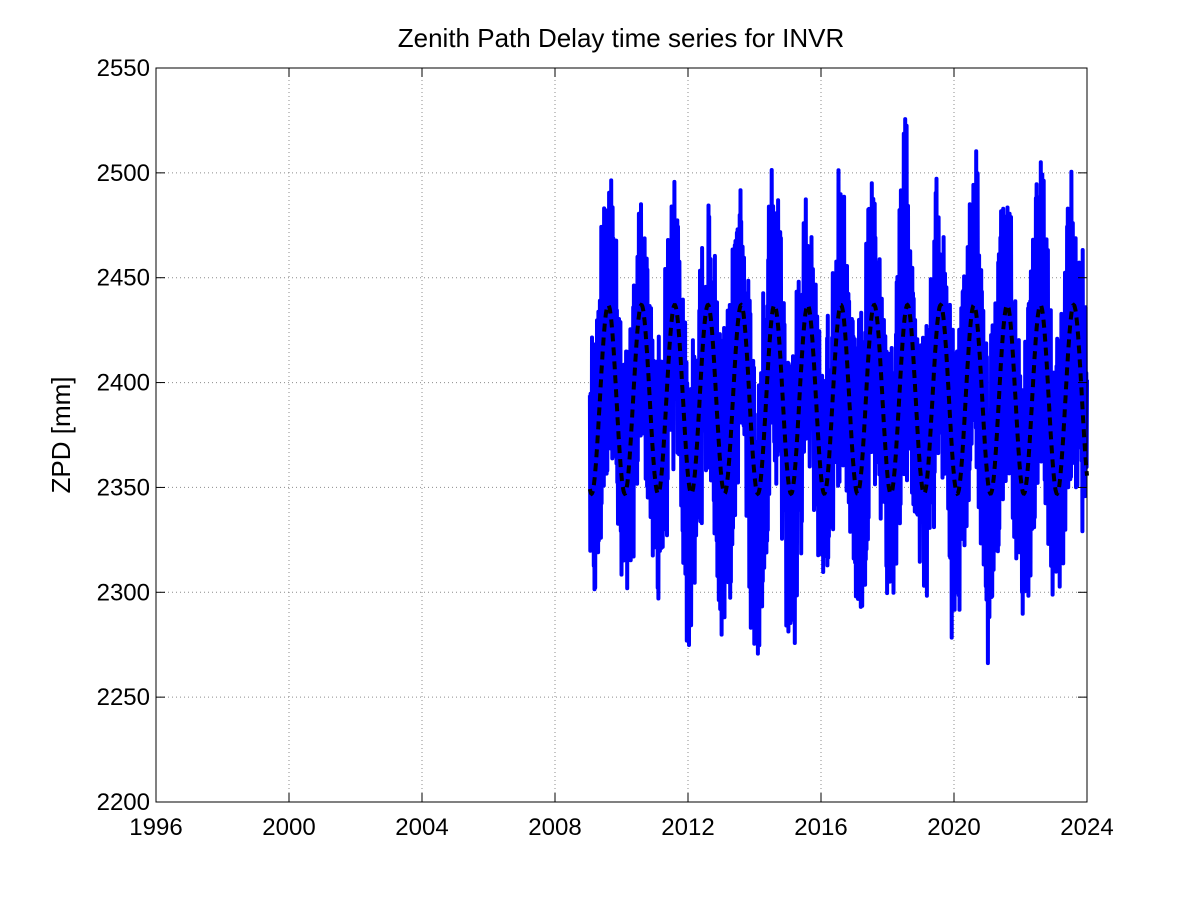 The image size is (1201, 901). What do you see at coordinates (123, 173) in the screenshot?
I see `y-tick-label: 2500` at bounding box center [123, 173].